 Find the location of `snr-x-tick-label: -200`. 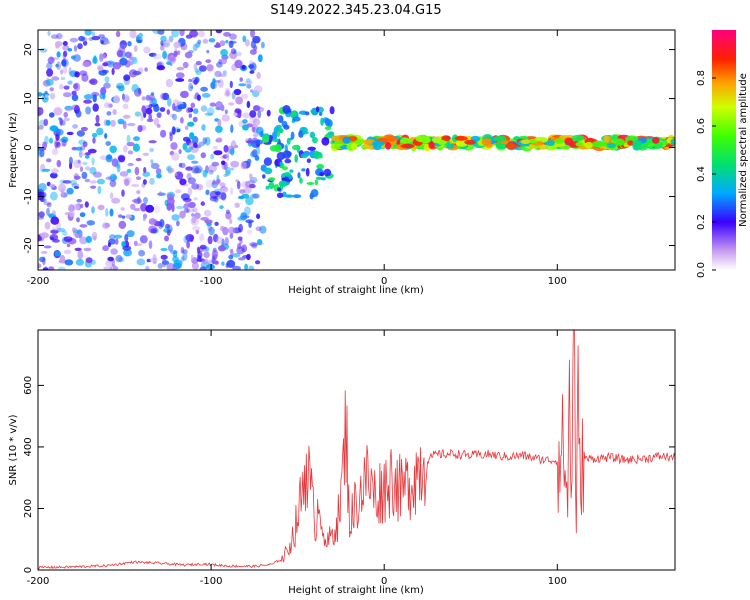

snr-x-tick-label: -200 is located at coordinates (38, 581).